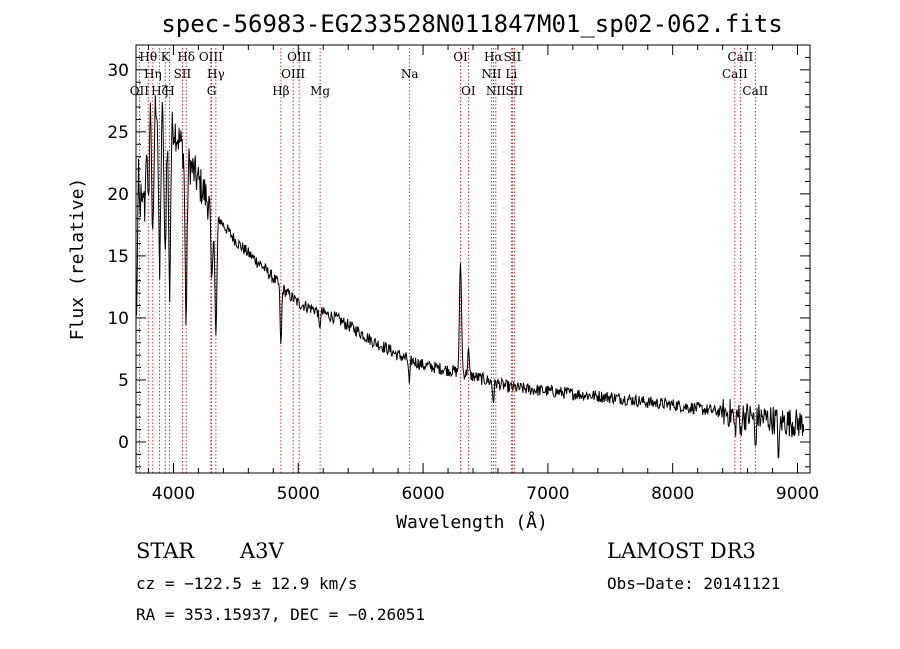 The image size is (900, 649). Describe the element at coordinates (280, 91) in the screenshot. I see `line-label: Hβ` at that location.